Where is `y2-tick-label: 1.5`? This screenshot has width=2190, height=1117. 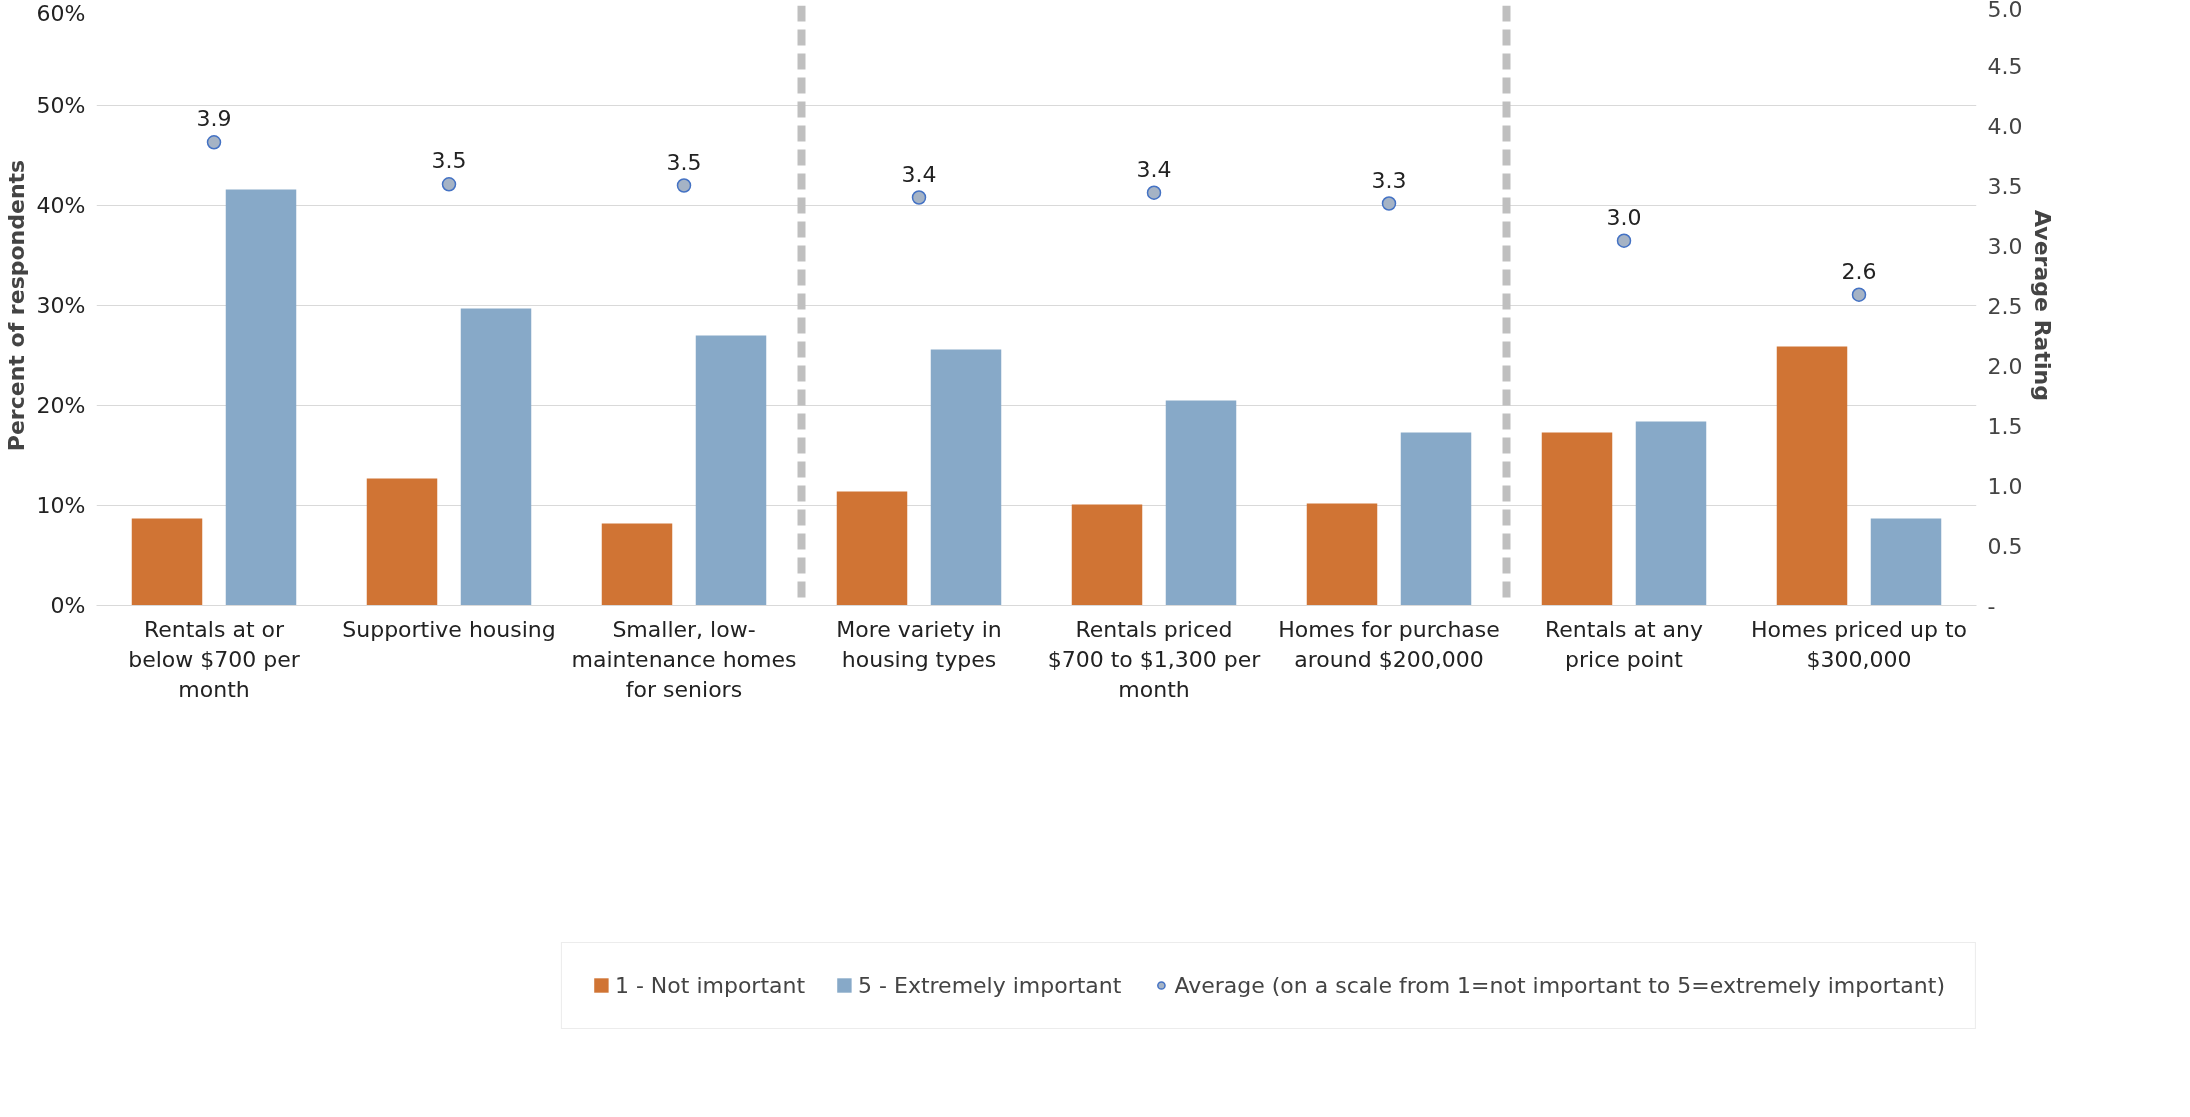
y2-tick-label: 1.5 is located at coordinates (2005, 426).